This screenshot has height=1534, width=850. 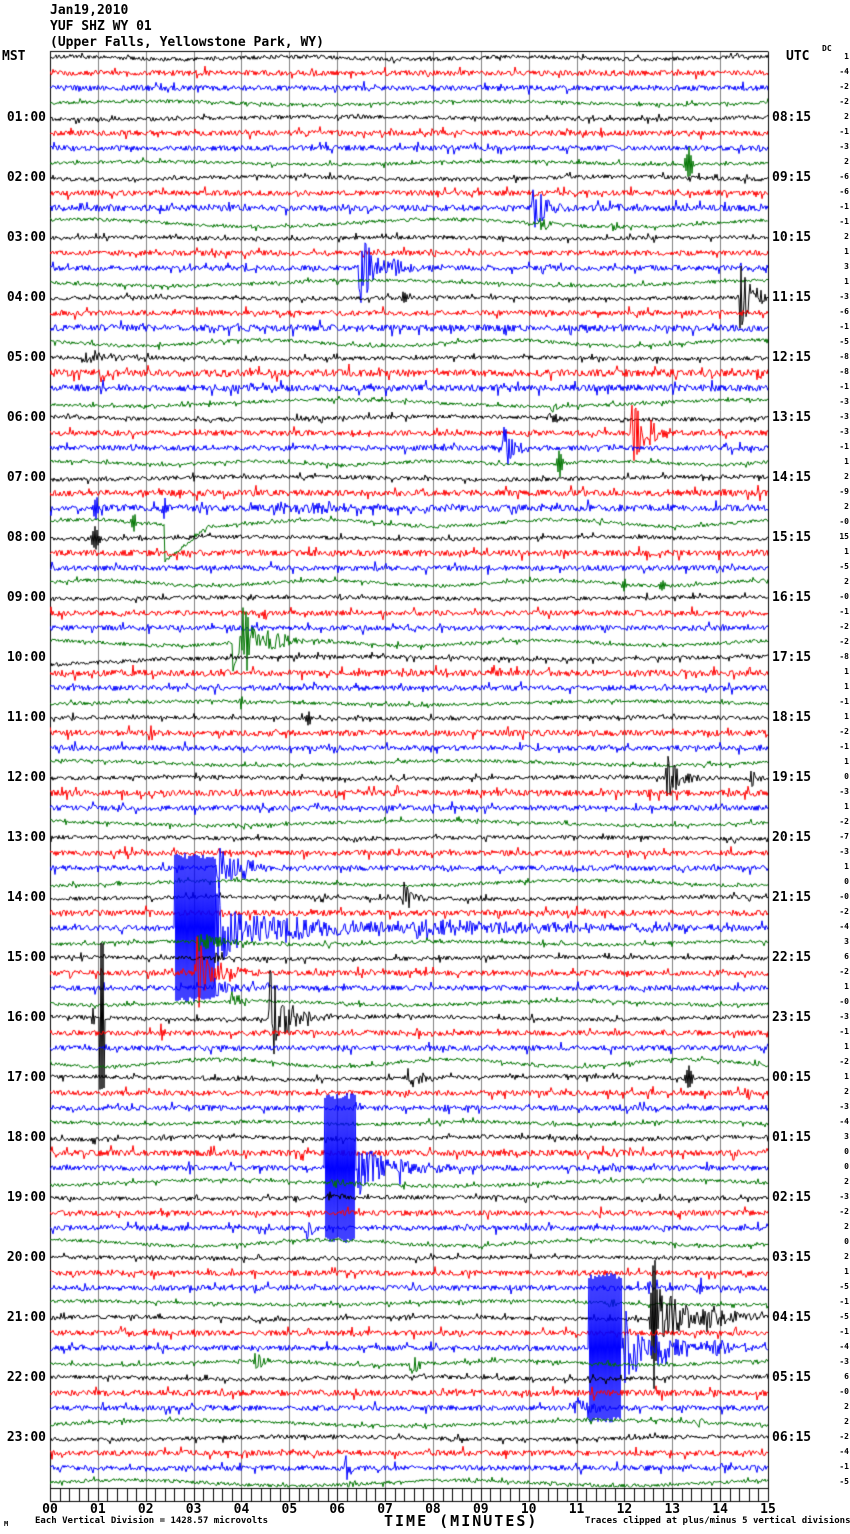 I want to click on x-tick-label: 04, so click(x=241, y=1509).